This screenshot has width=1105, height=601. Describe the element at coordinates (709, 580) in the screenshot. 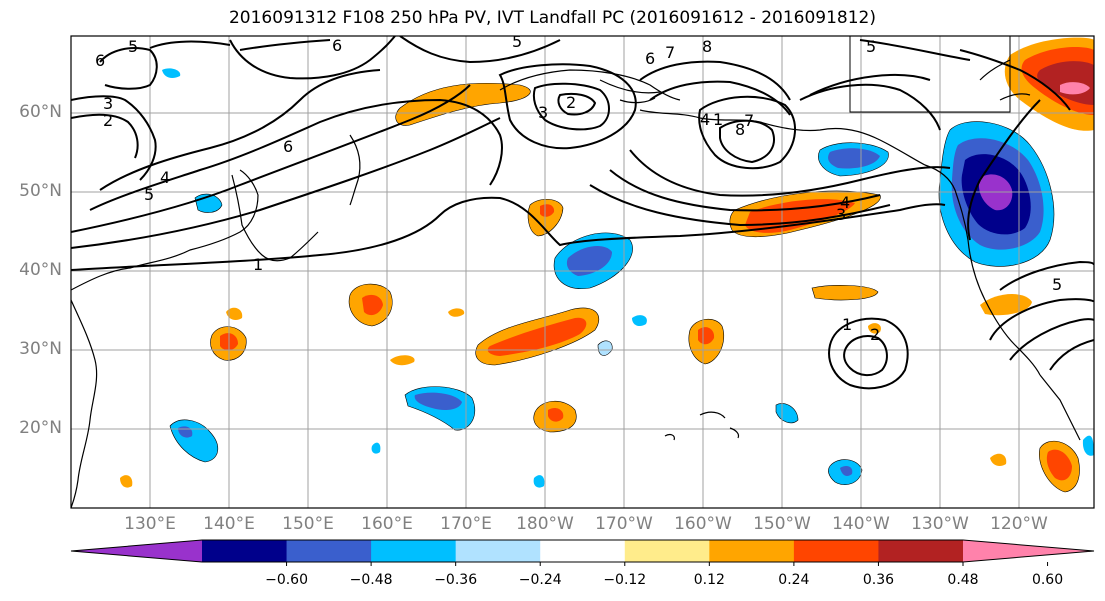

I see `colorbar-tick-label: 0.12` at that location.